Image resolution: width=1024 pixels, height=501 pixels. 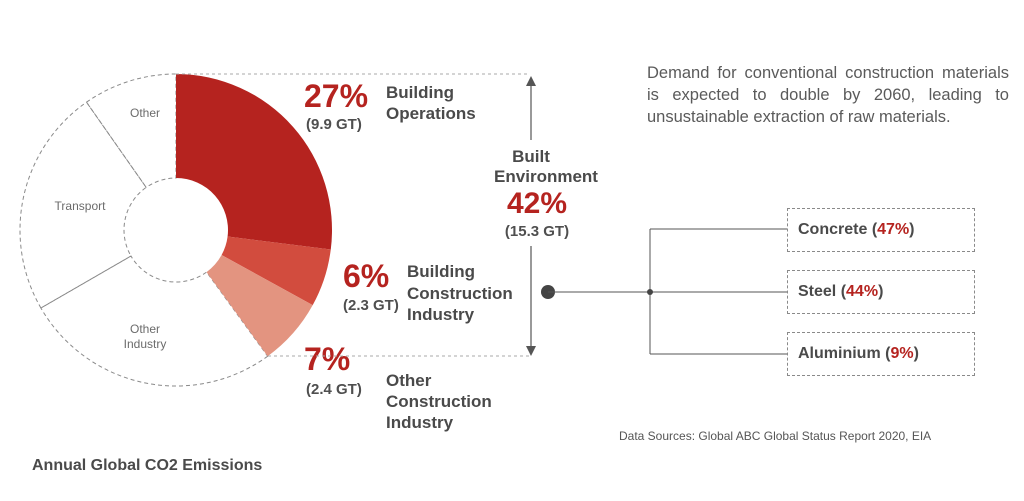 What do you see at coordinates (431, 113) in the screenshot?
I see `building-operations-label-2: Operations` at bounding box center [431, 113].